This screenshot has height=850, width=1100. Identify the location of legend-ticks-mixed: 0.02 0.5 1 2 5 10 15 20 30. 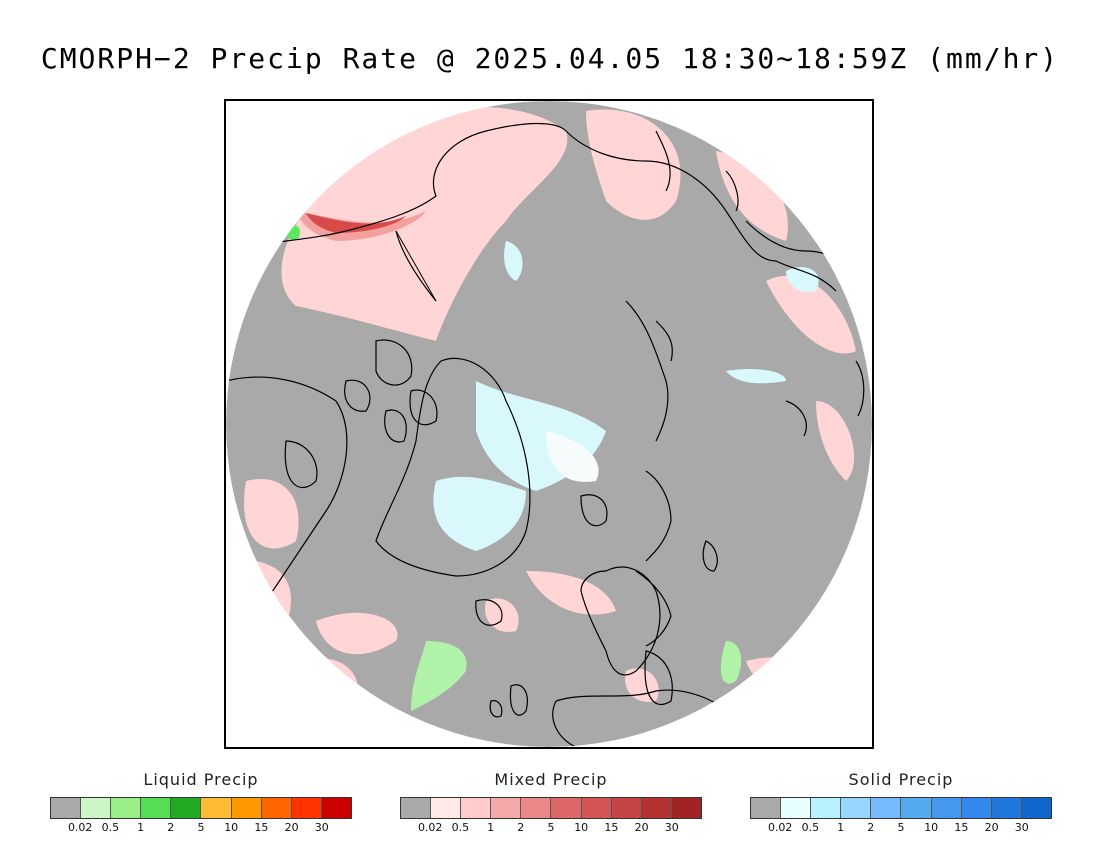
(551, 828).